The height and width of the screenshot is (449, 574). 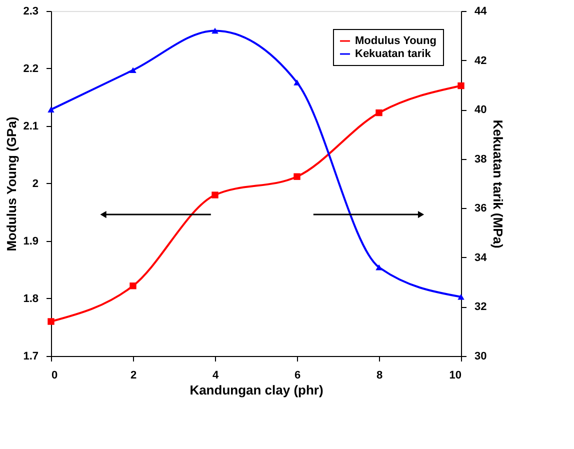 What do you see at coordinates (480, 356) in the screenshot?
I see `y2-tick-label: 30` at bounding box center [480, 356].